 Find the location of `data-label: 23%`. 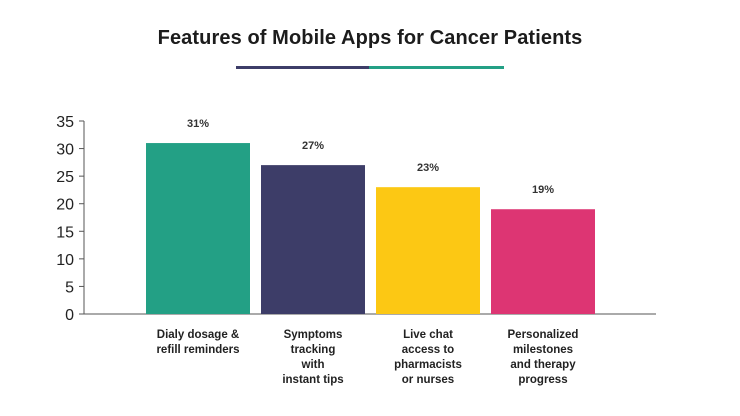

data-label: 23% is located at coordinates (428, 168).